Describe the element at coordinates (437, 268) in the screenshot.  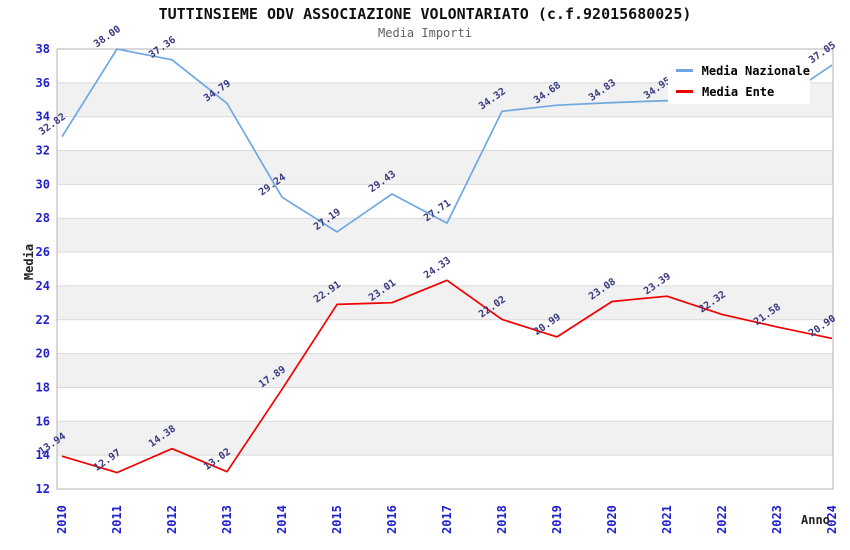
I see `point-label-media-ente: 24.33` at that location.